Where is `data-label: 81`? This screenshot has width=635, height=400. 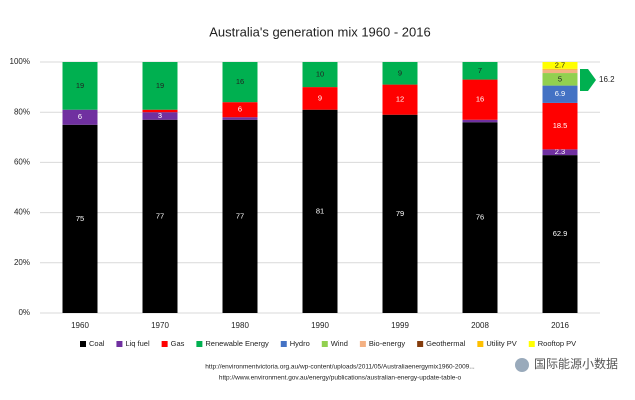
data-label: 81 is located at coordinates (320, 210).